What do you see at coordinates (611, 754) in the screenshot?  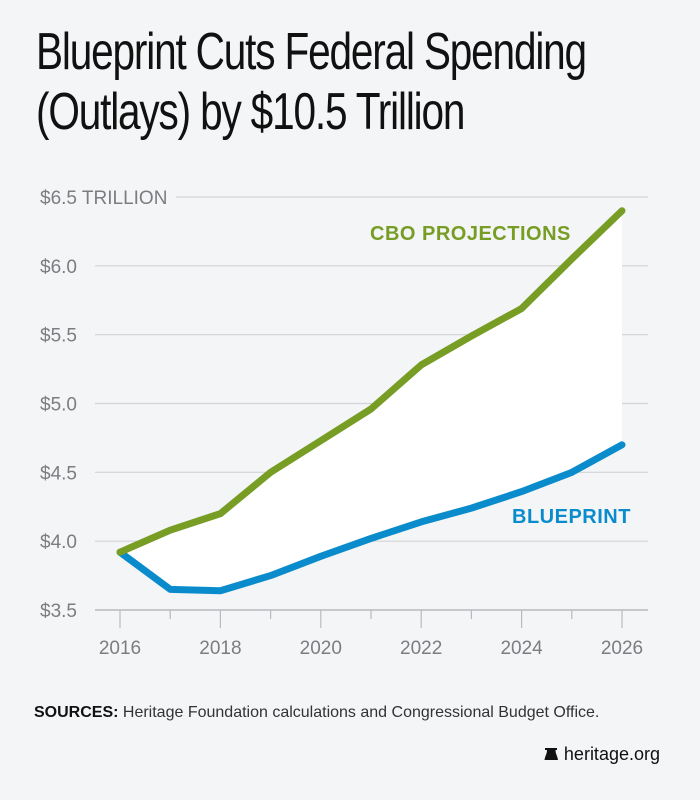 I see `site-url: heritage.org` at bounding box center [611, 754].